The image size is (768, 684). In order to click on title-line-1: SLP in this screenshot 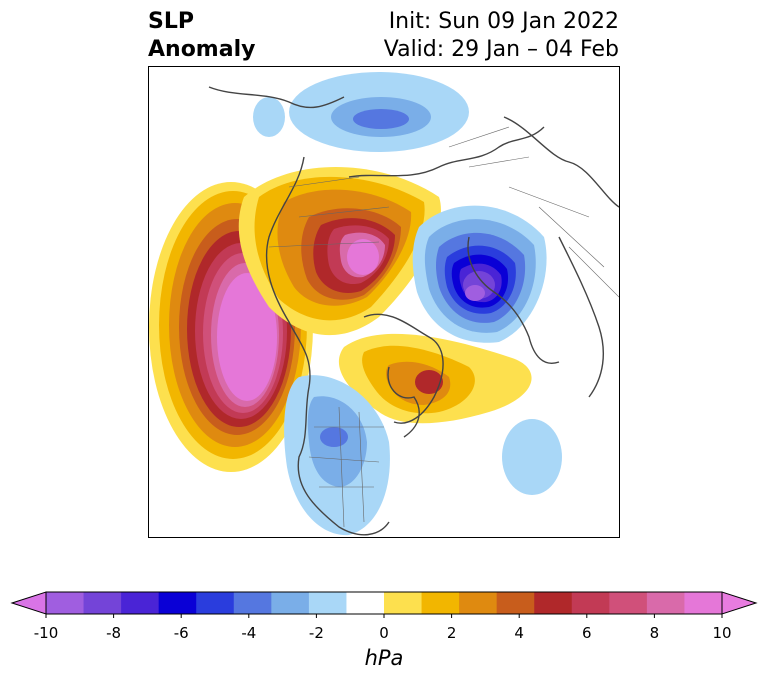, I will do `click(171, 21)`.